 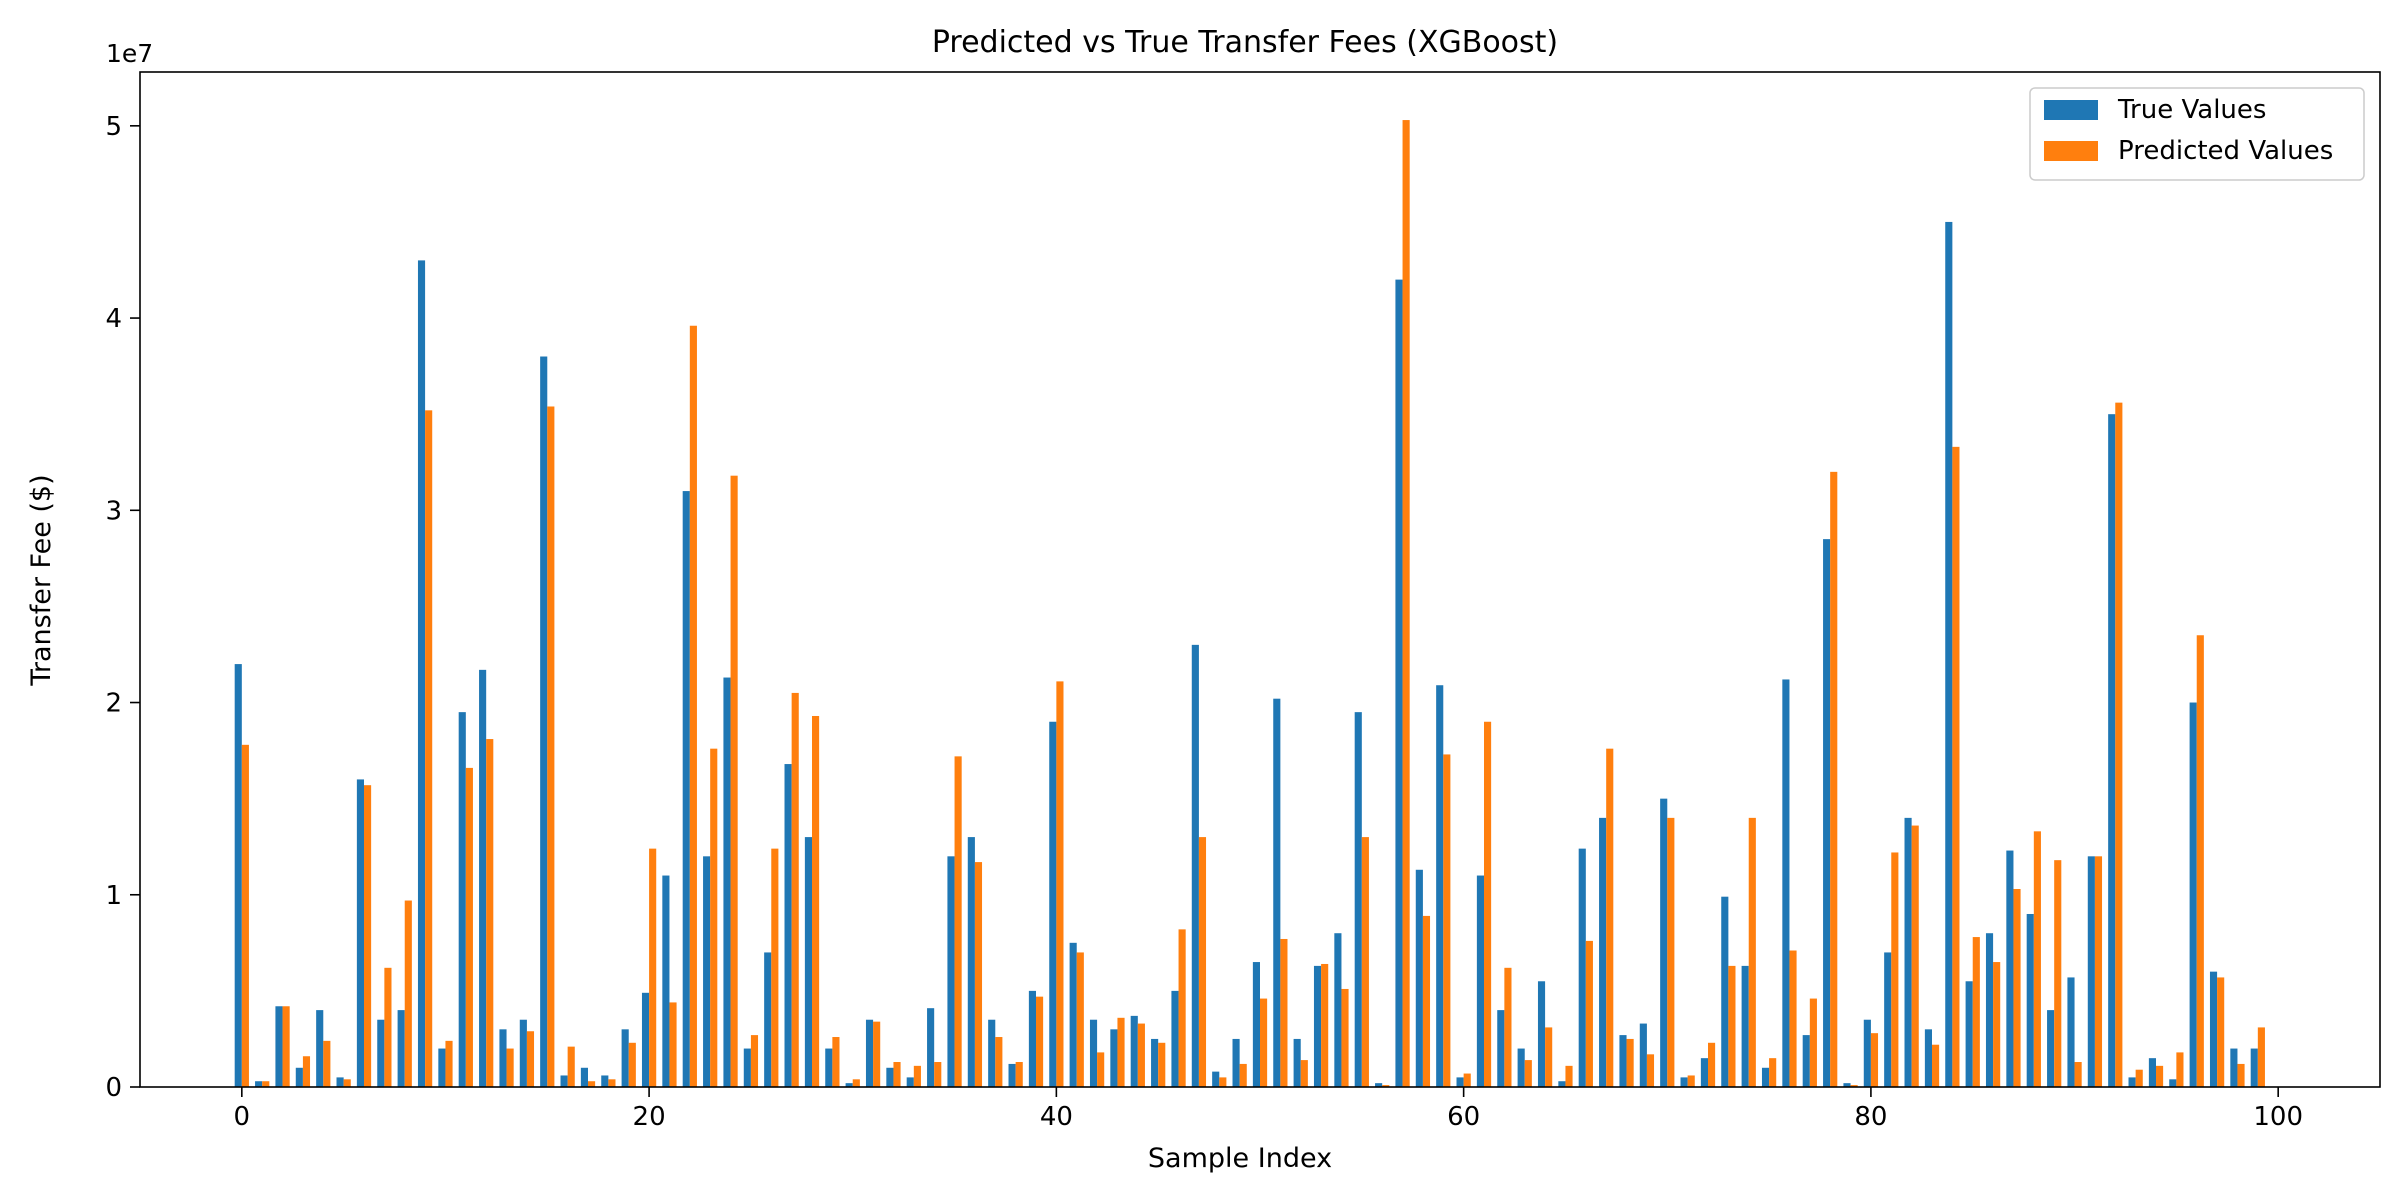 I want to click on legend-label-true-values: True Values, so click(x=2191, y=110).